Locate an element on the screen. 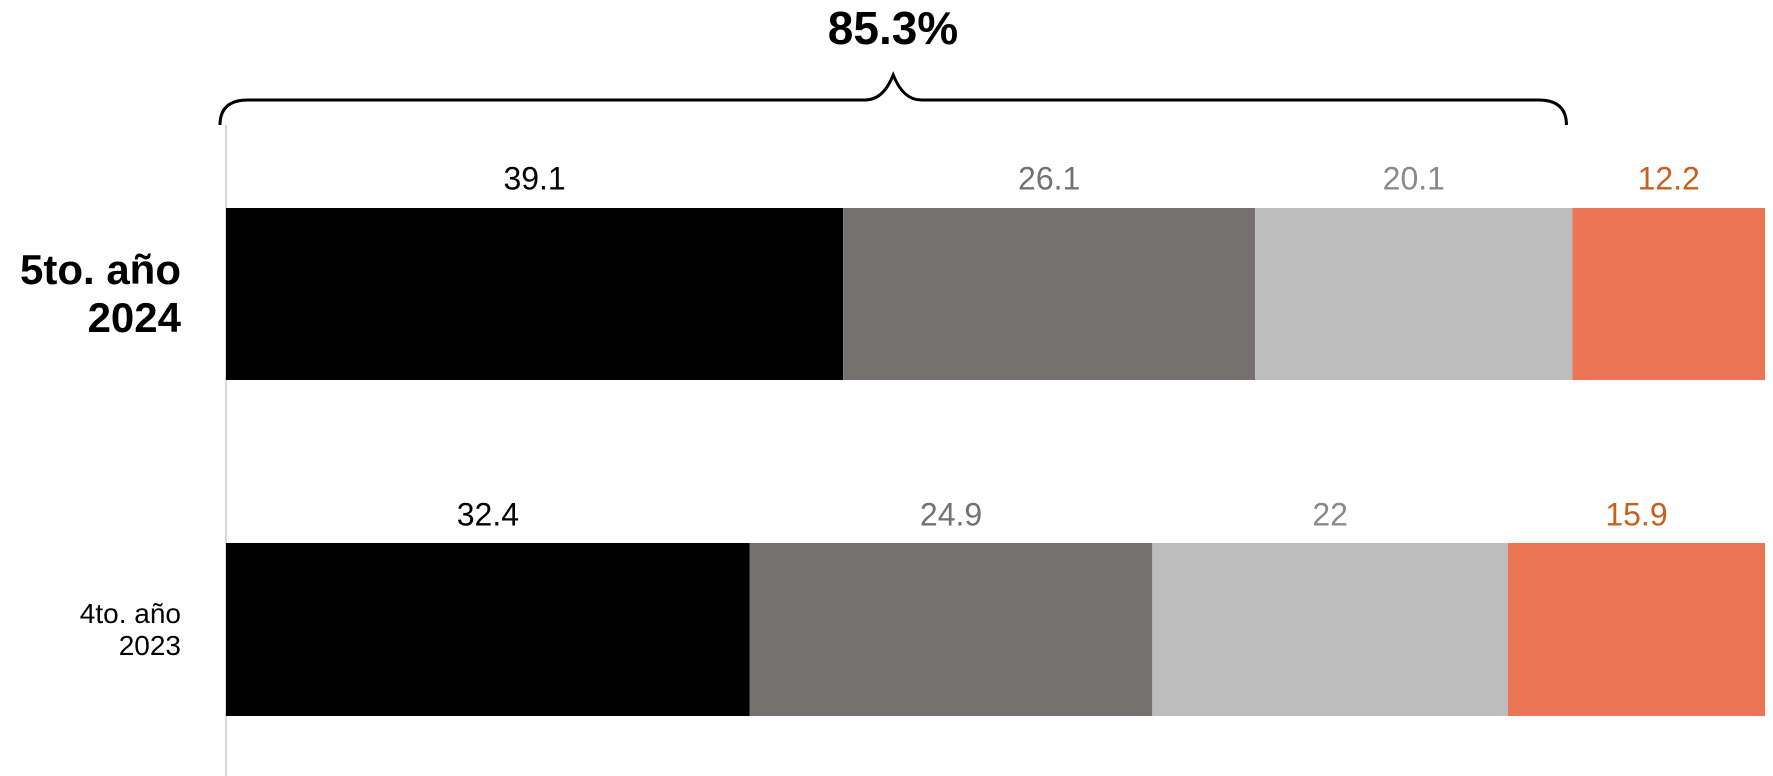  data-label: 26.1 is located at coordinates (1049, 178).